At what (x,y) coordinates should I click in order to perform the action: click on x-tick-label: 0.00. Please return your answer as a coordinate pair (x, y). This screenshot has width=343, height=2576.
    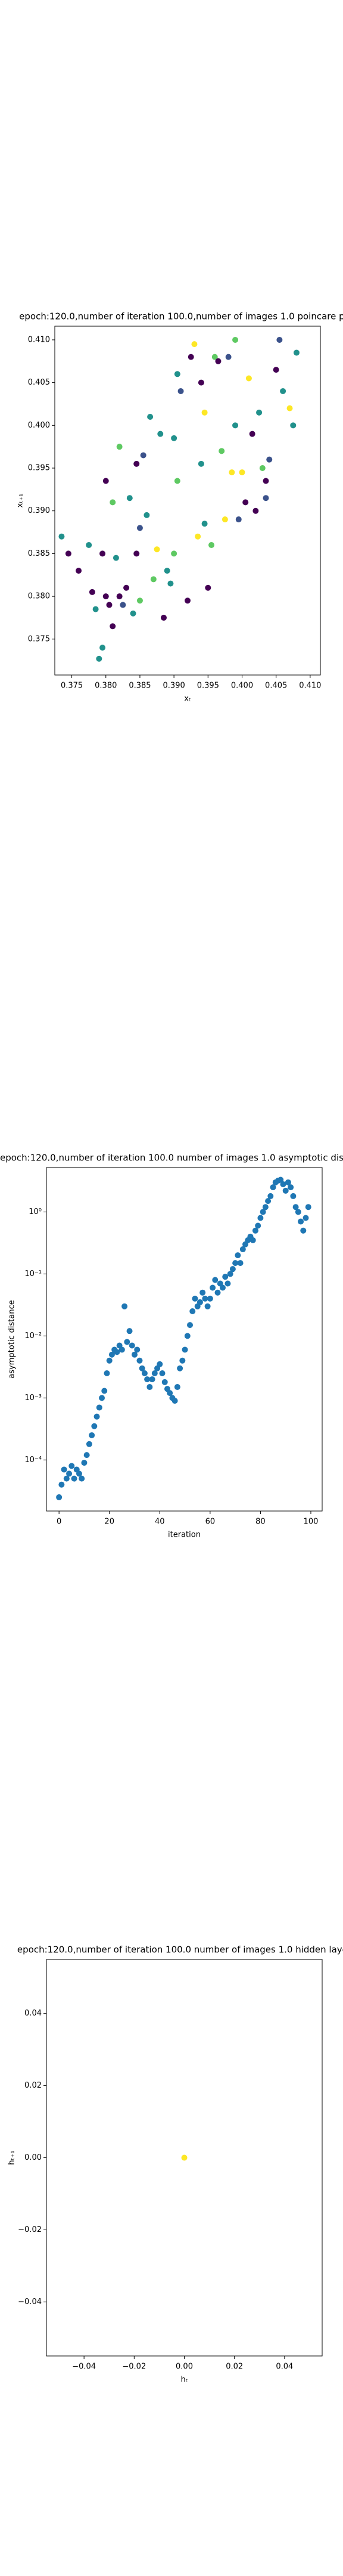
    Looking at the image, I should click on (184, 2367).